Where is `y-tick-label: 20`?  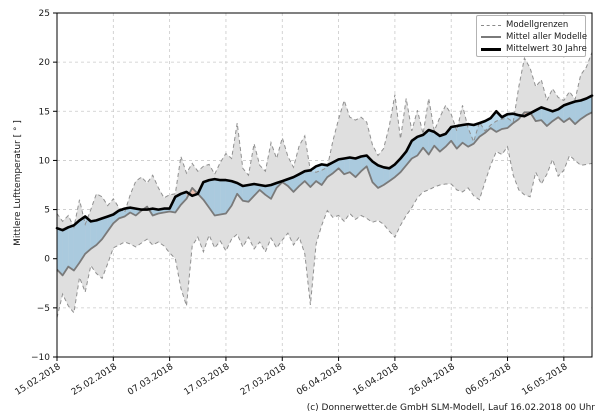
y-tick-label: 20 is located at coordinates (45, 63).